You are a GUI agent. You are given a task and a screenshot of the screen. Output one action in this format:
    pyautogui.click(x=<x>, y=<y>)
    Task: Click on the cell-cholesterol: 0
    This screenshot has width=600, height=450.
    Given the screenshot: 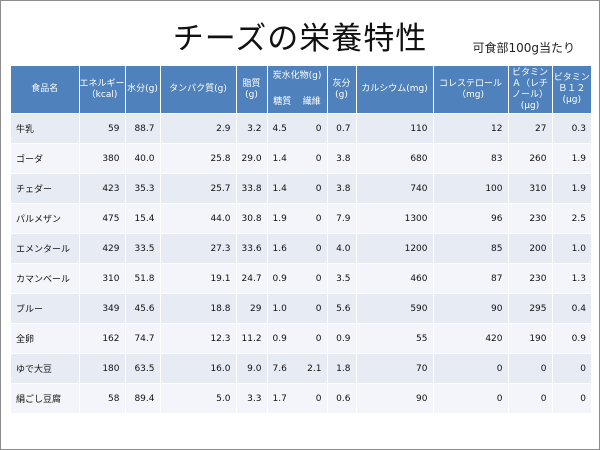 What is the action you would take?
    pyautogui.click(x=470, y=398)
    